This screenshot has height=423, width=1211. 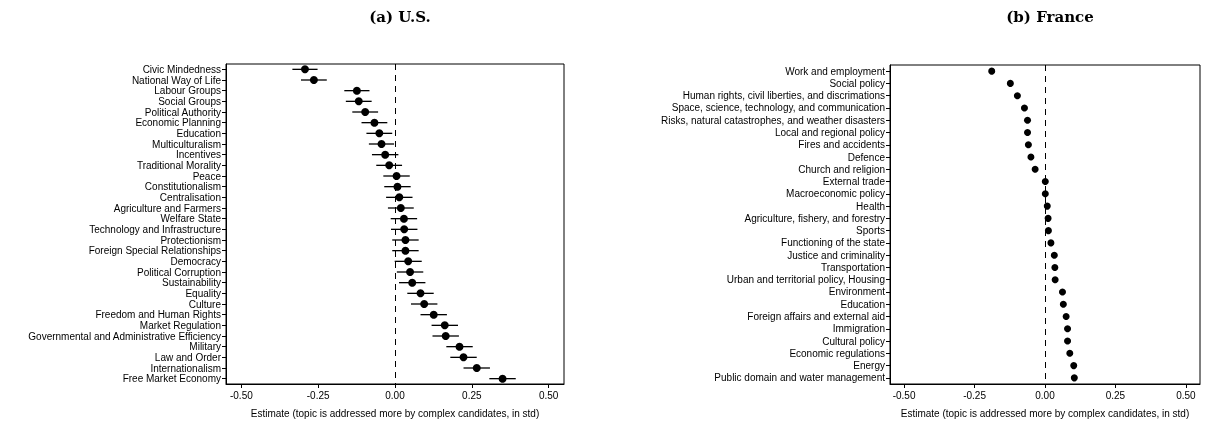 What do you see at coordinates (853, 341) in the screenshot?
I see `y-tick-label: Cultural policy` at bounding box center [853, 341].